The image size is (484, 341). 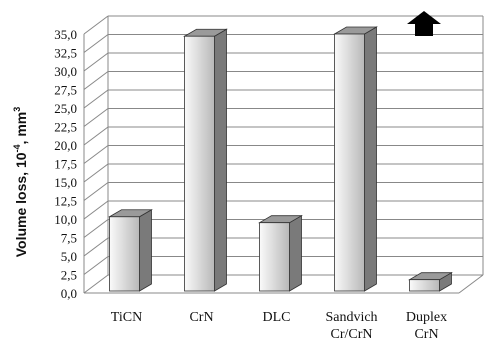 I want to click on y-tick-label: 12,5, so click(x=65, y=201).